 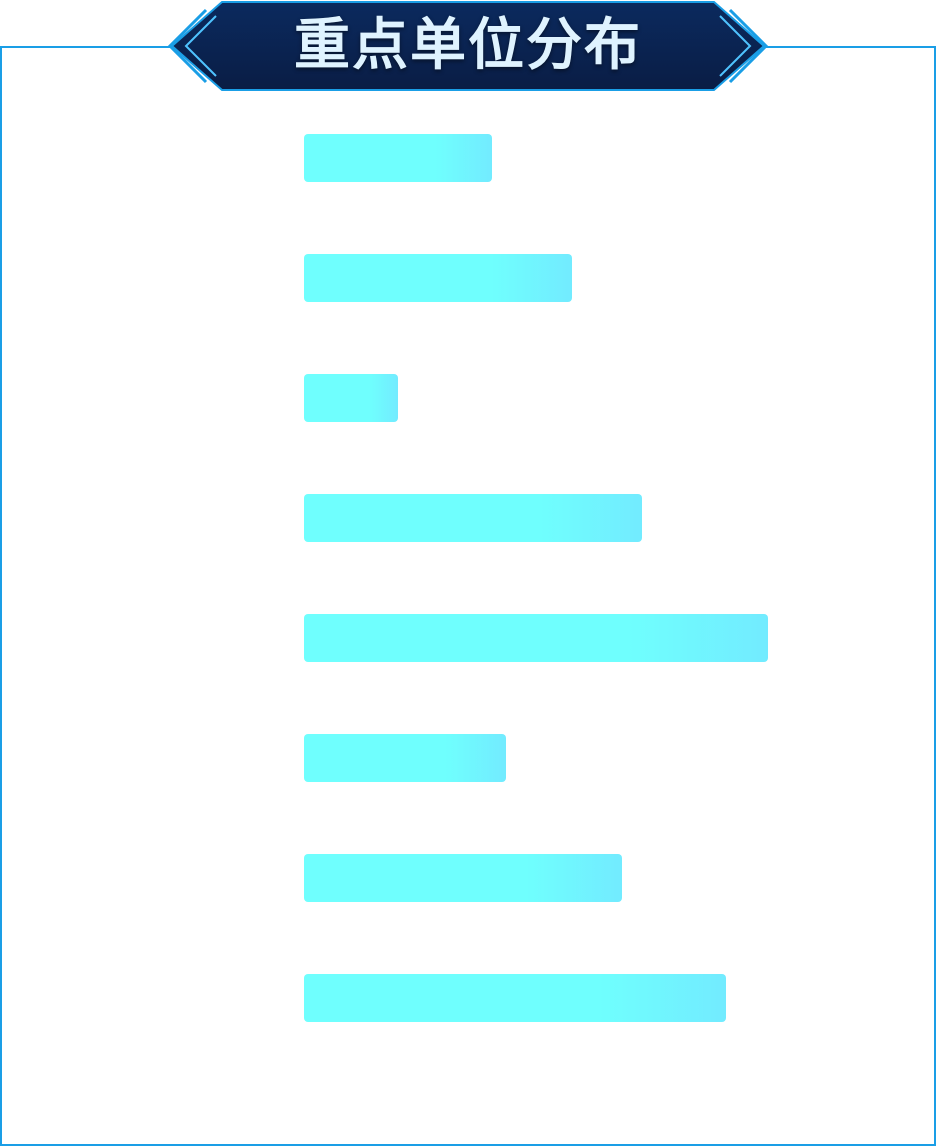 I want to click on page-title: 重点单位分布, so click(x=468, y=45).